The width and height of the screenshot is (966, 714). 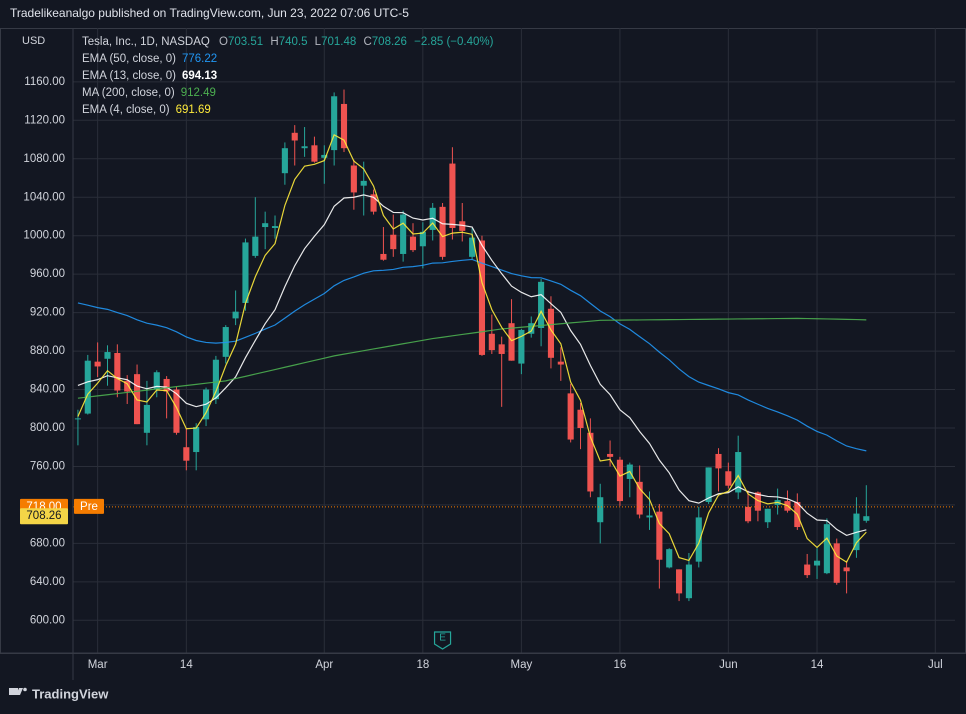 I want to click on ohlc-value: 703.51, so click(x=245, y=42).